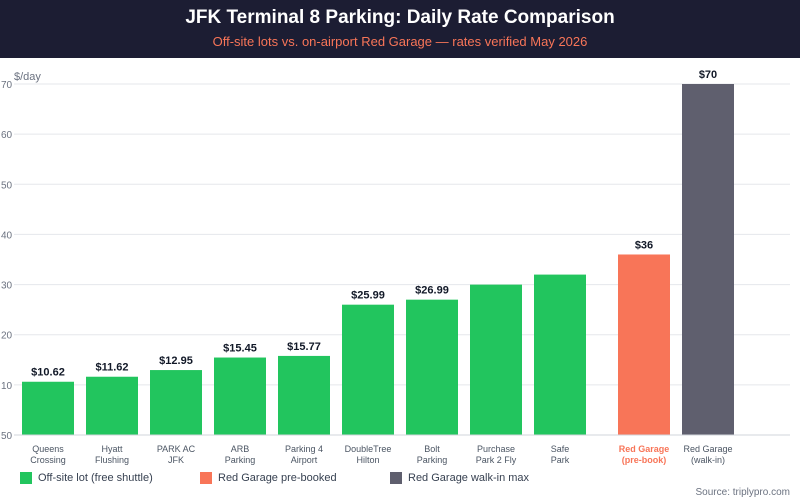 This screenshot has height=500, width=800. What do you see at coordinates (7, 286) in the screenshot?
I see `y-tick-label: 30` at bounding box center [7, 286].